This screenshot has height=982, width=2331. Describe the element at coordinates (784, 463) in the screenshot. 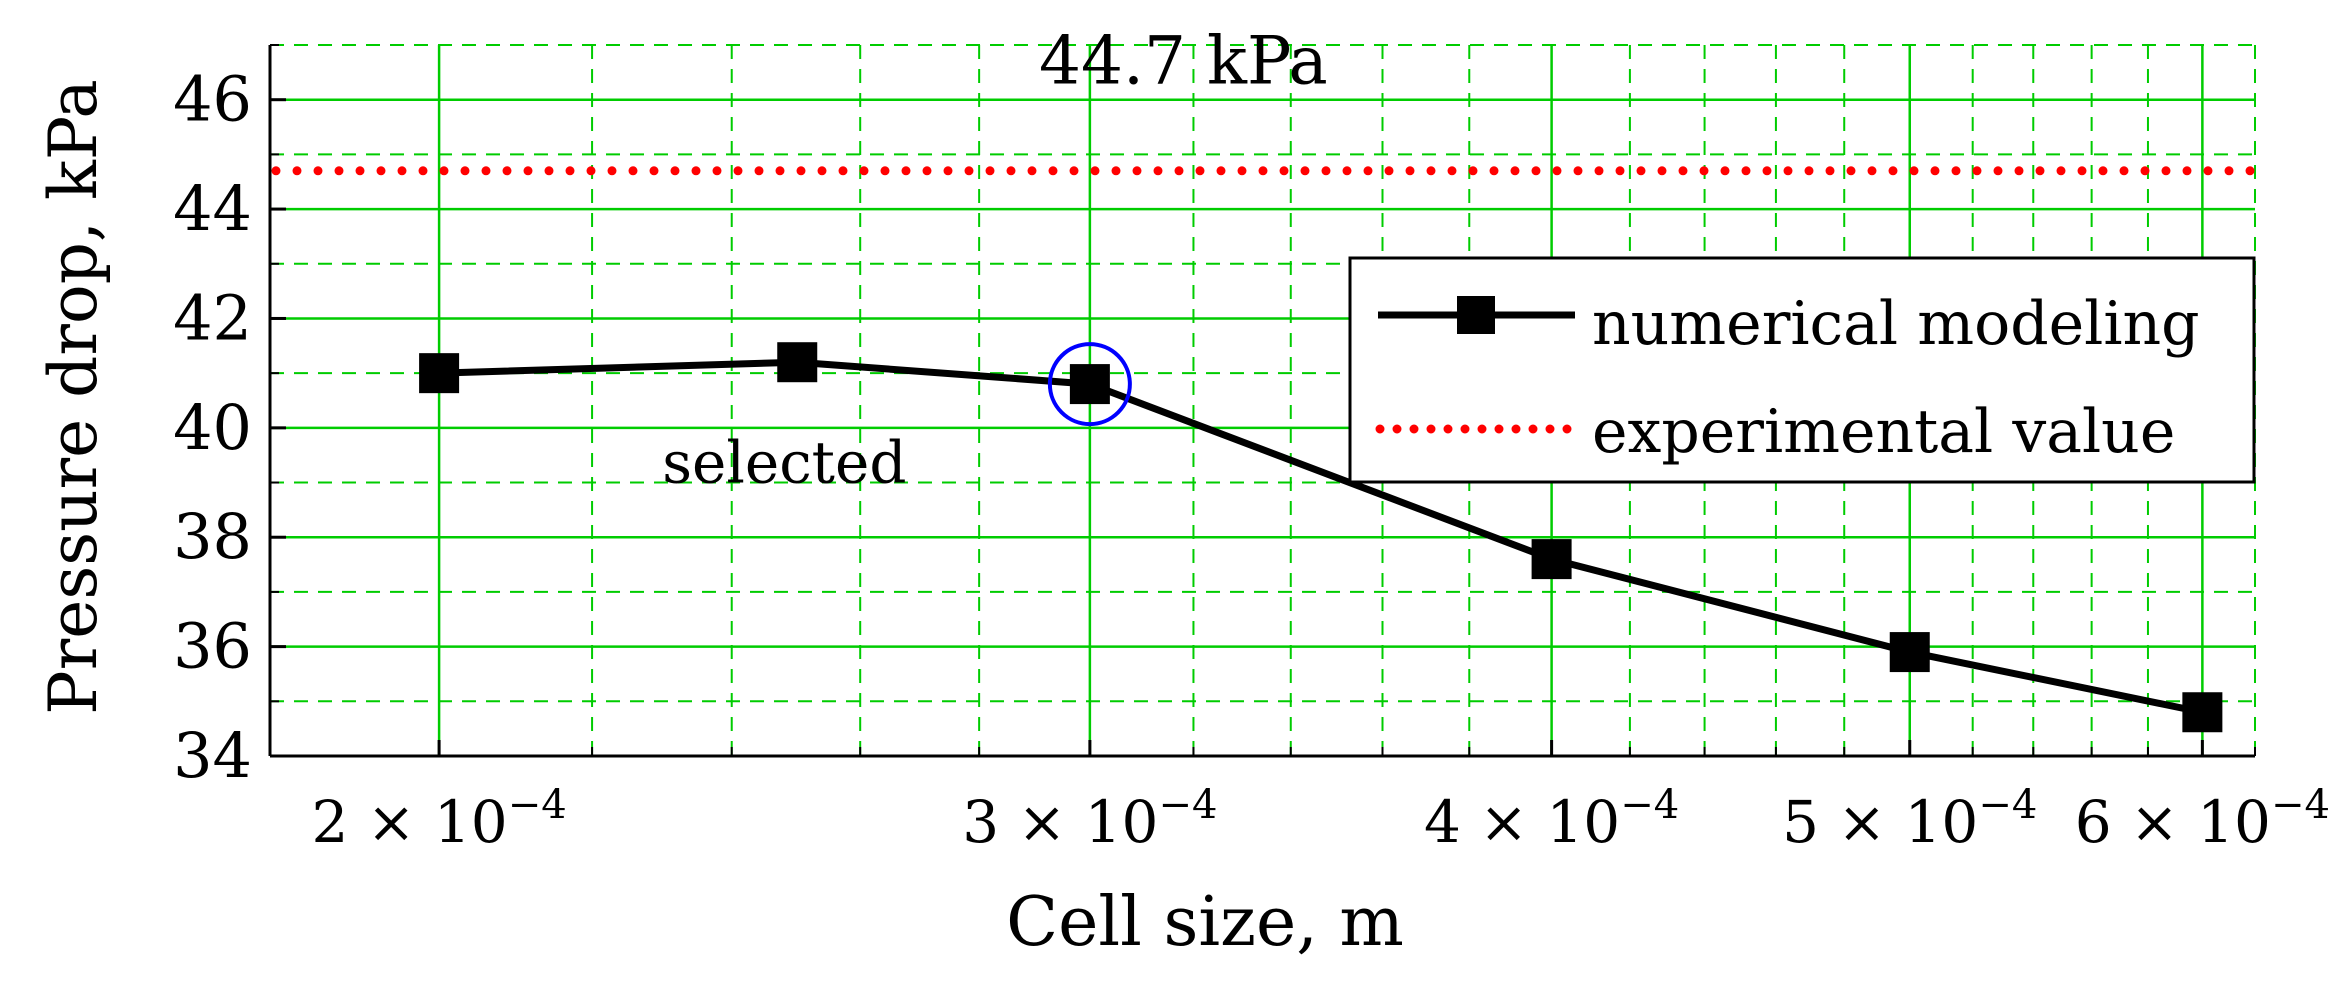

I see `selected-label: selected` at that location.